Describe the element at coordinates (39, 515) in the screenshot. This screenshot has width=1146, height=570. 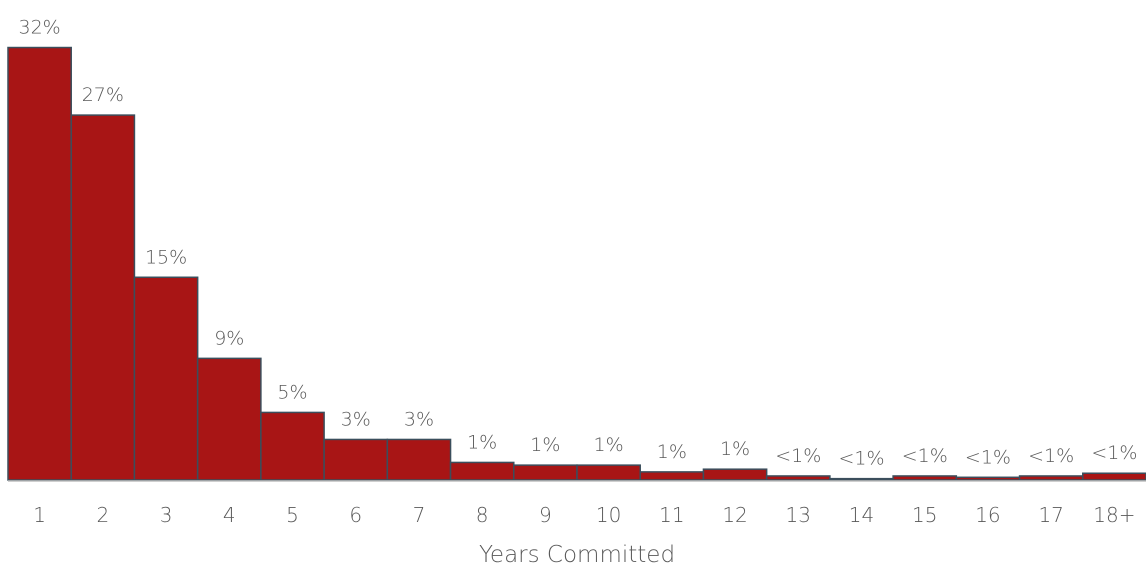
I see `x-tick-1: 1` at that location.